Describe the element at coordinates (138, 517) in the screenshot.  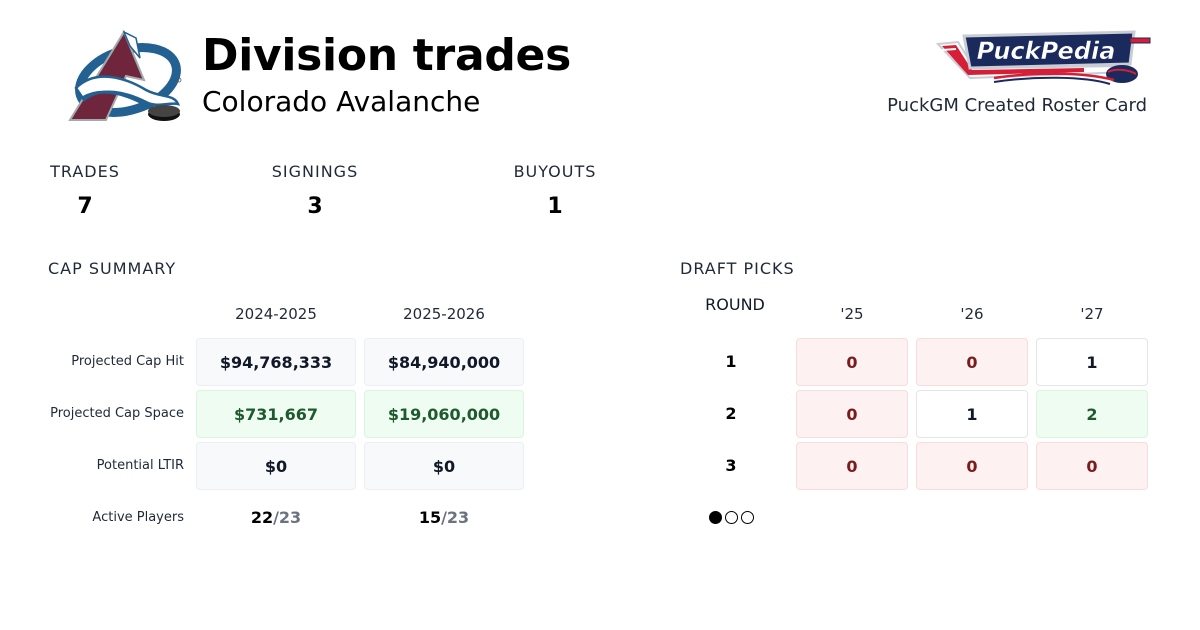
I see `row-label-active-players: Active Players` at that location.